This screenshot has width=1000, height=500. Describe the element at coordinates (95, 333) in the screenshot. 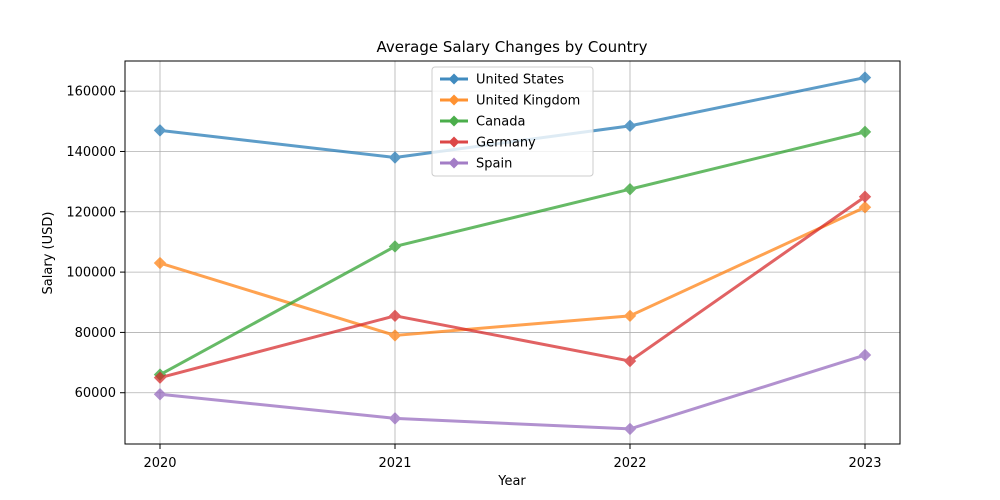

I see `y-tick-label: 80000` at that location.